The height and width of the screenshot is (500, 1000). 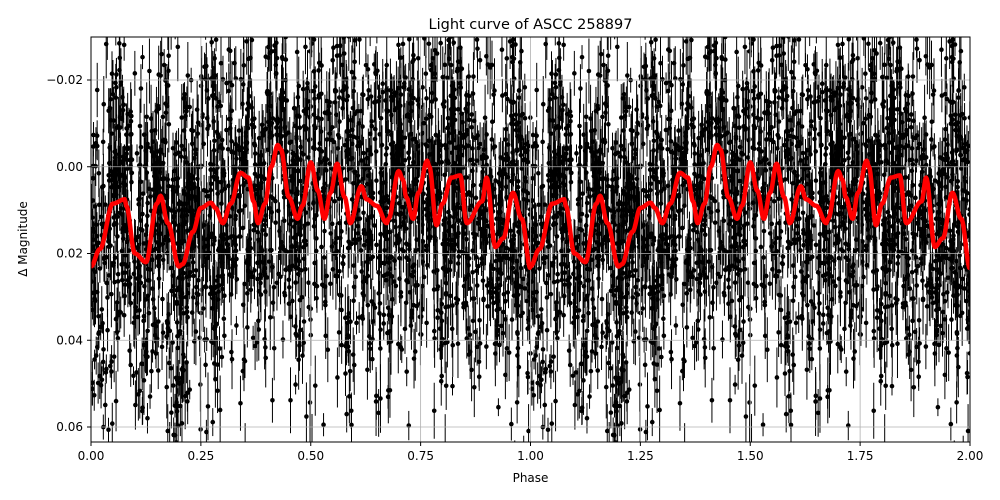 I want to click on x-tick-label: 0.00, so click(x=91, y=456).